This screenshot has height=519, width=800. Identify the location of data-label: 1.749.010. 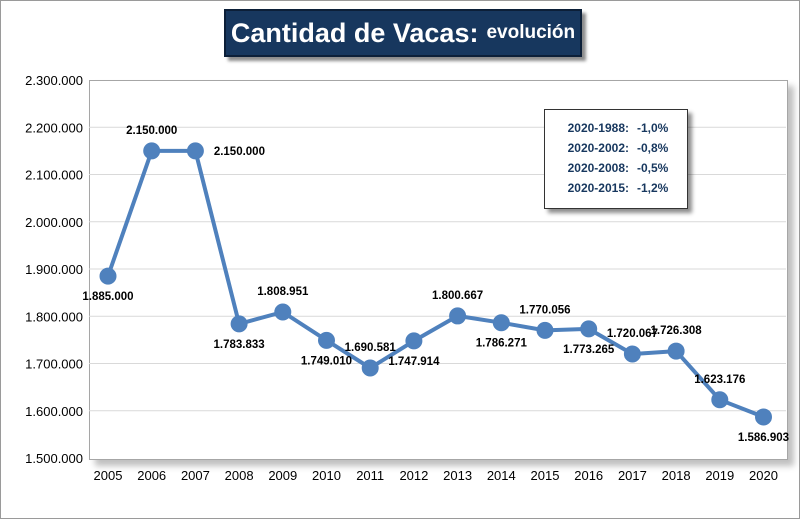
(326, 361).